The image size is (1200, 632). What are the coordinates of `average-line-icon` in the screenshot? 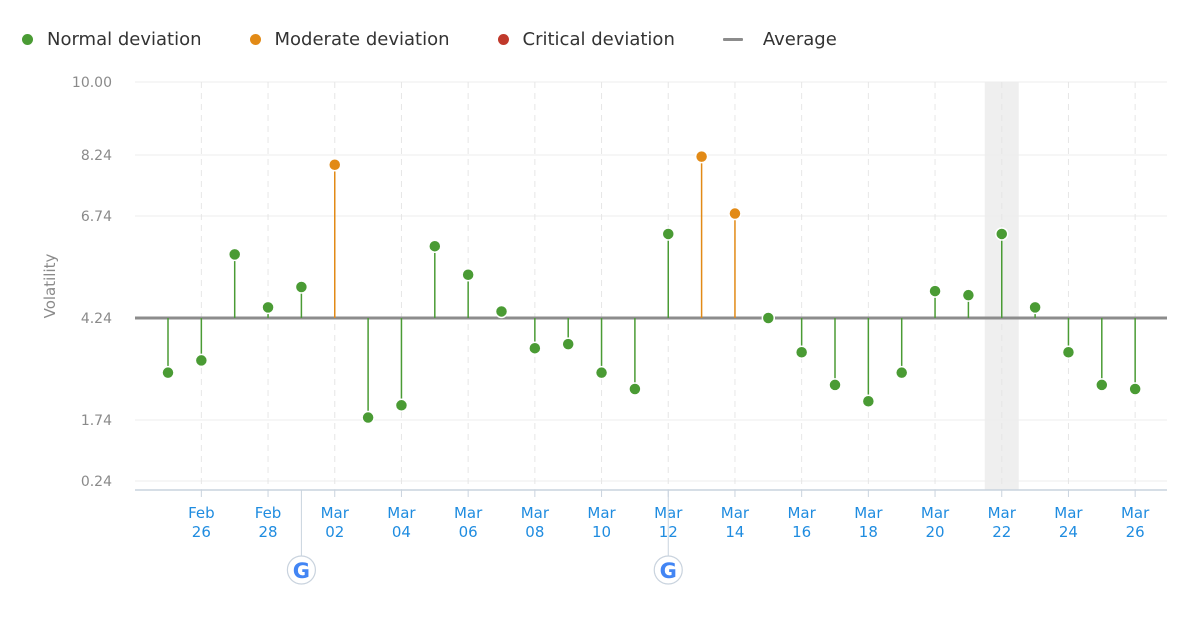 It's located at (732, 39).